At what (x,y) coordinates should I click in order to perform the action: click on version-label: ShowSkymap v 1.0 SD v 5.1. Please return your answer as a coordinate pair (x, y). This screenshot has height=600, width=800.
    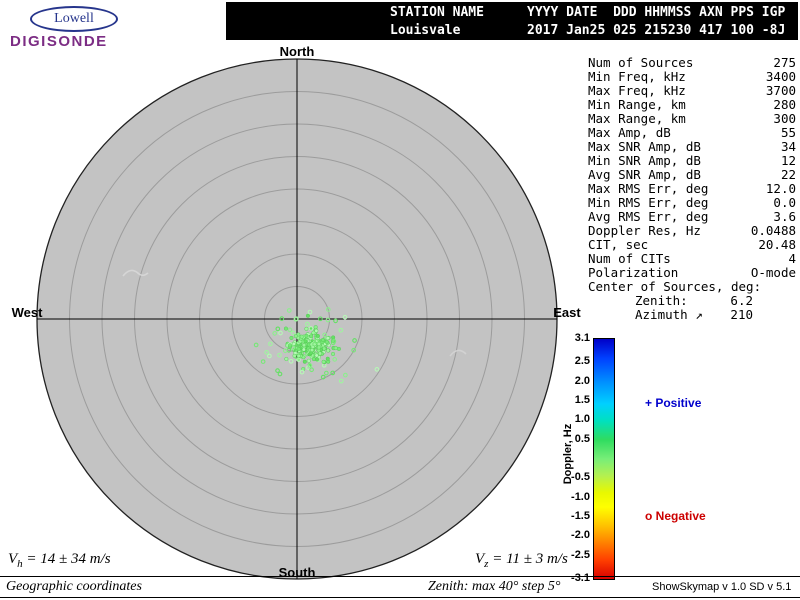
    Looking at the image, I should click on (722, 587).